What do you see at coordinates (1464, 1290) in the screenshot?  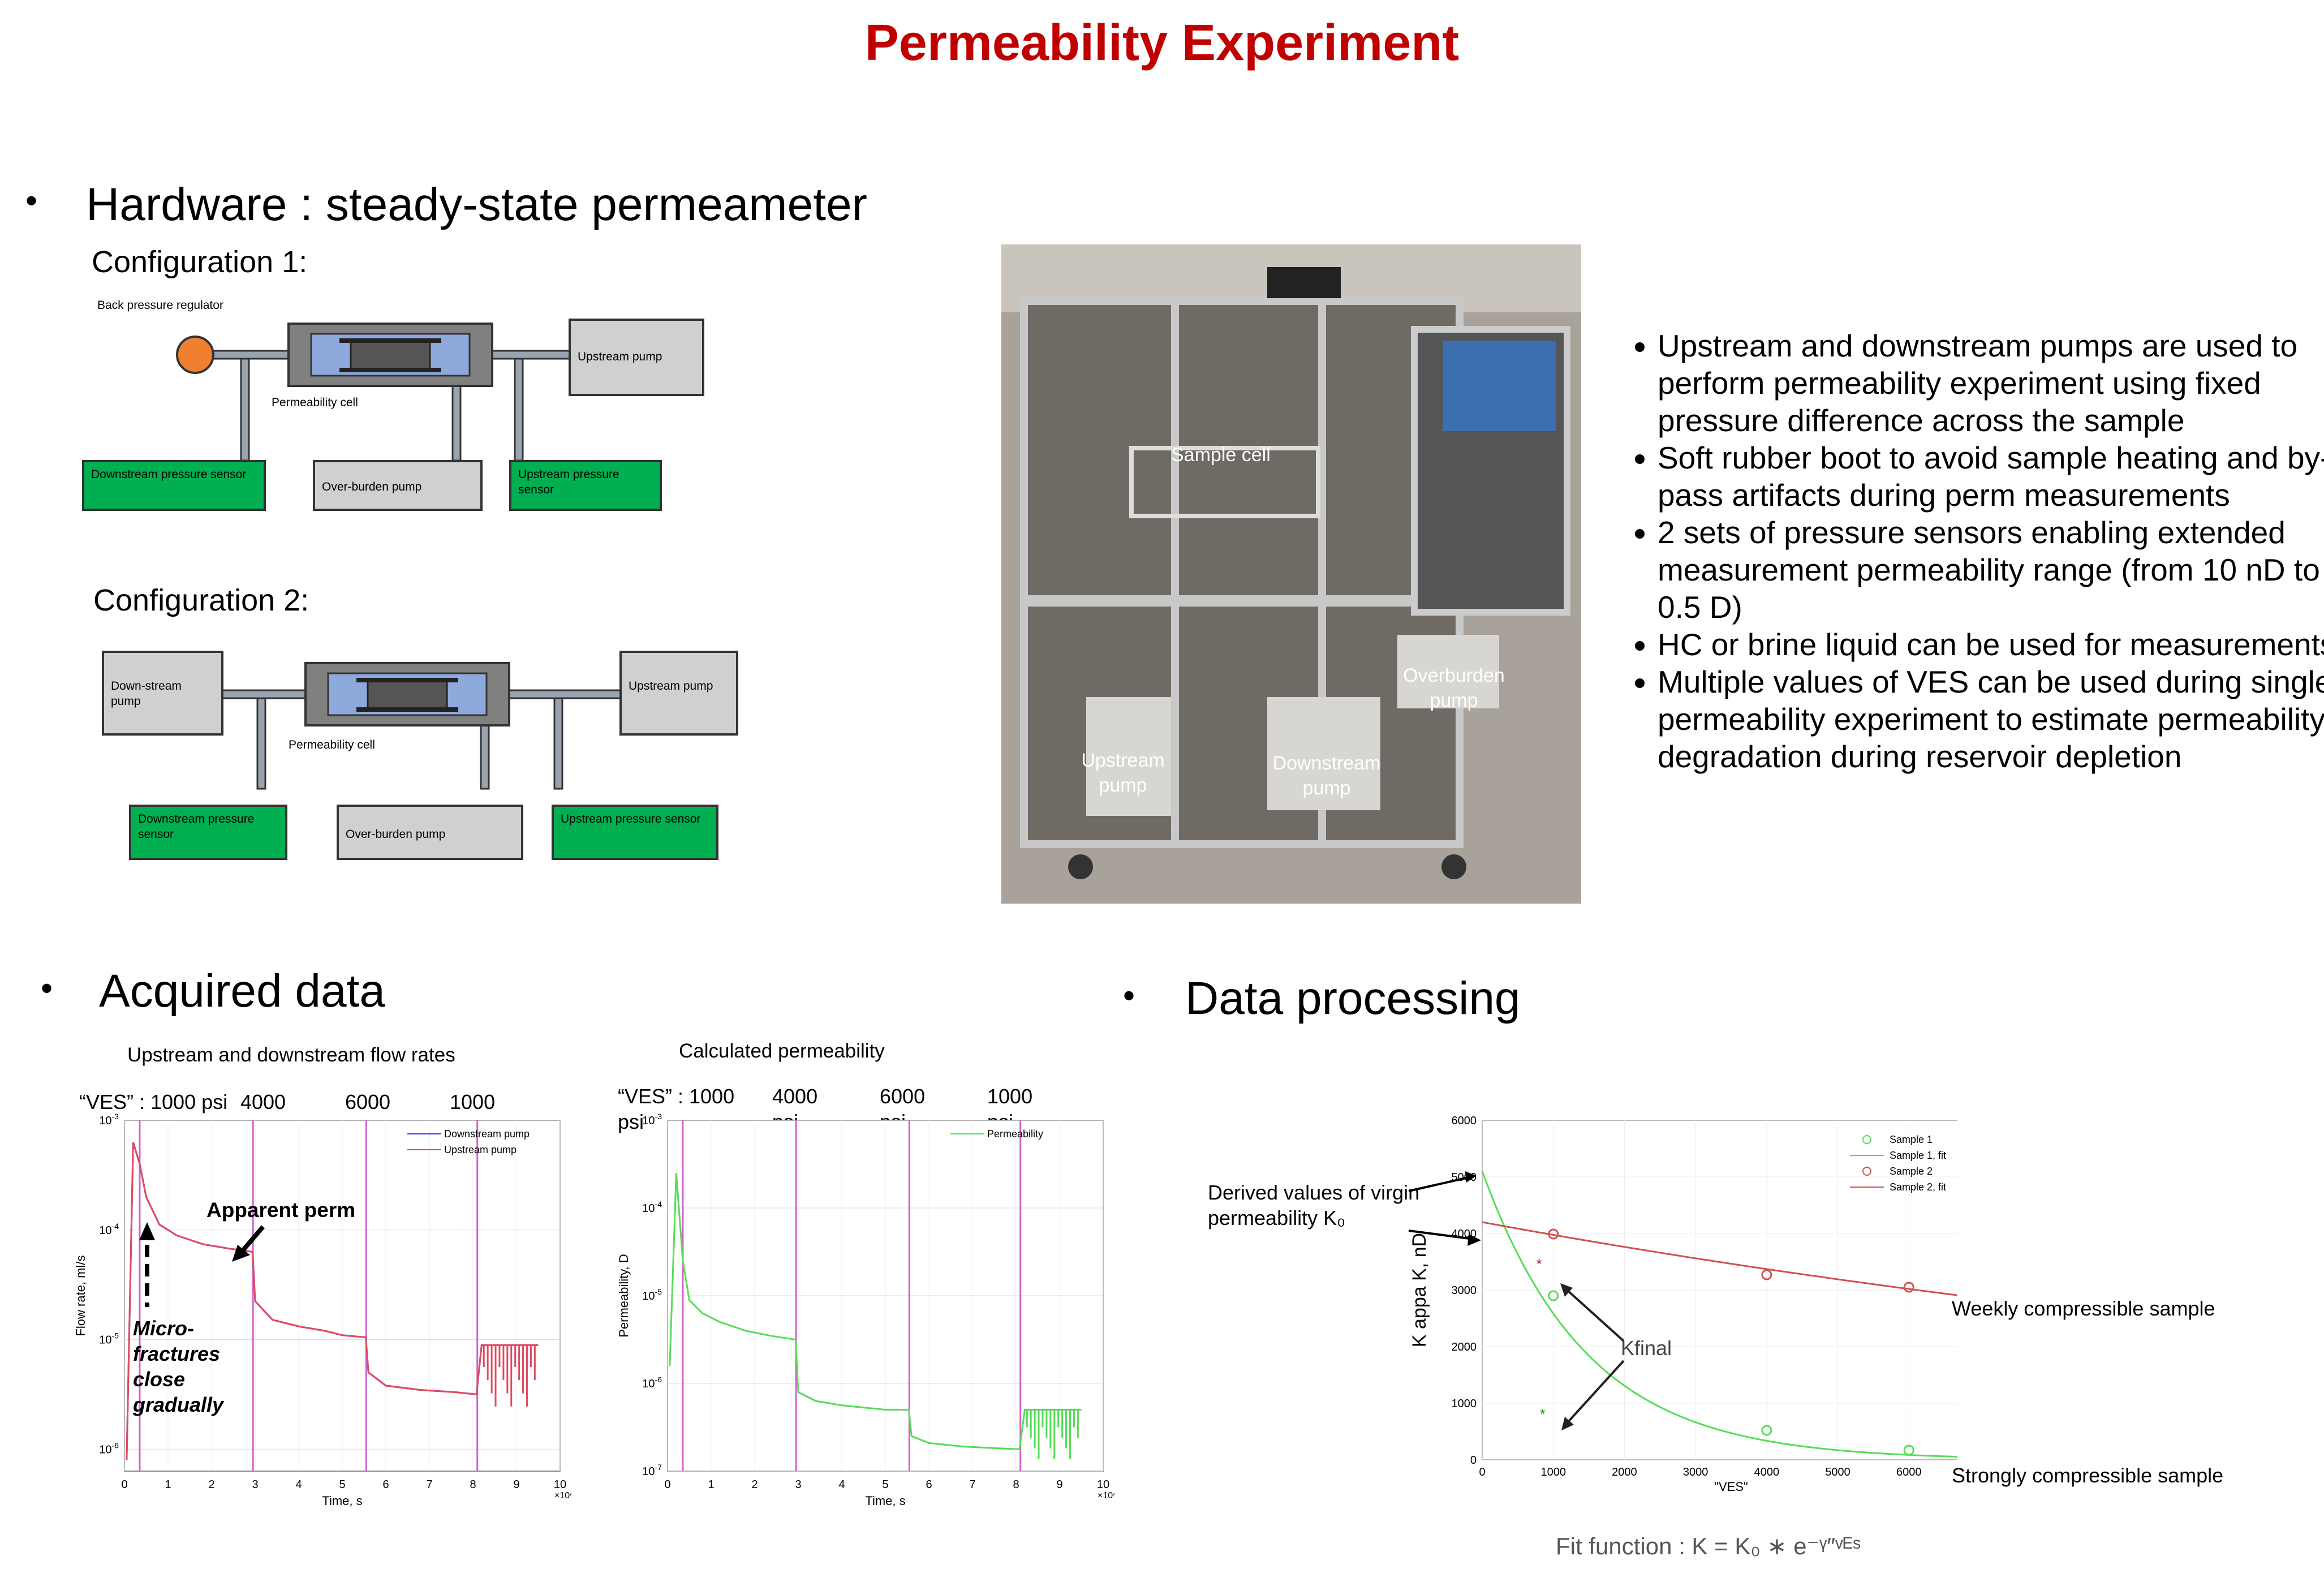 I see `y-tick-label: 3000` at bounding box center [1464, 1290].